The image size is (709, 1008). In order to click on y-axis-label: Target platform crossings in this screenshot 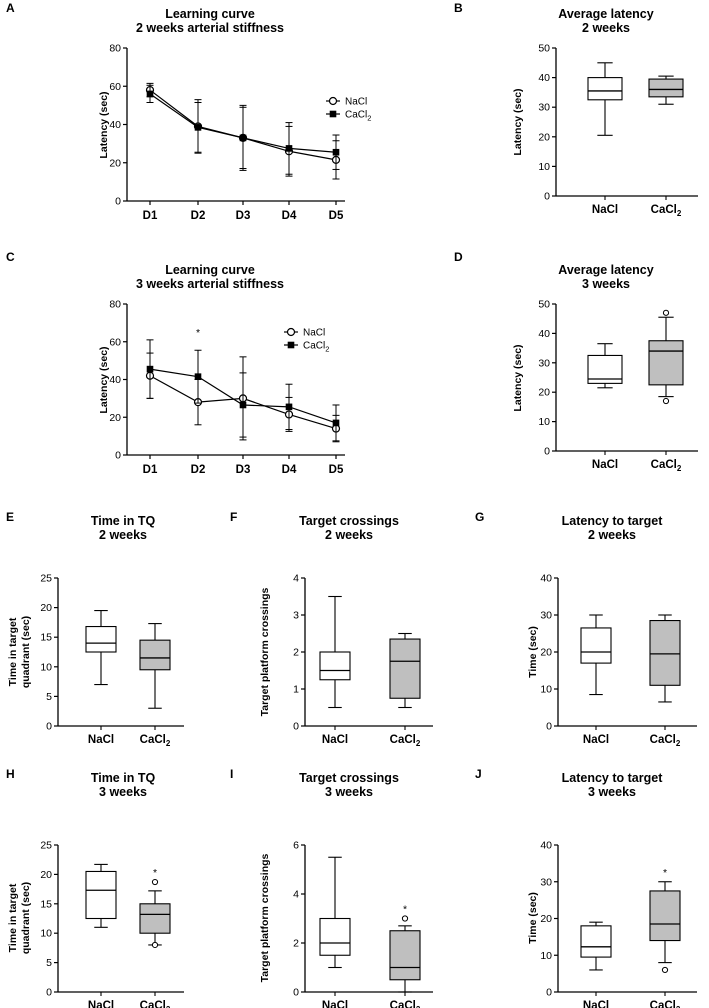, I will do `click(265, 651)`.